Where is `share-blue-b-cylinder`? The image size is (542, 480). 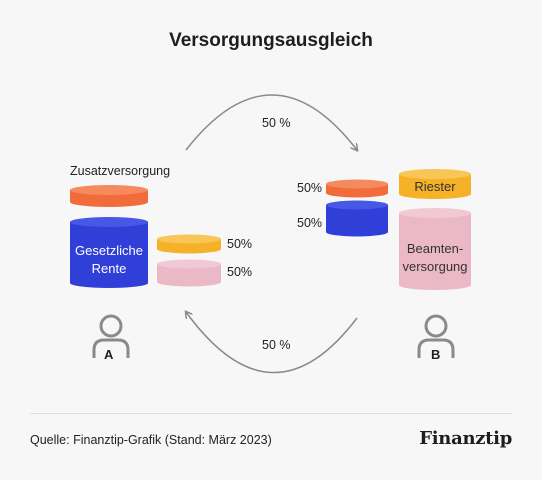 share-blue-b-cylinder is located at coordinates (357, 218).